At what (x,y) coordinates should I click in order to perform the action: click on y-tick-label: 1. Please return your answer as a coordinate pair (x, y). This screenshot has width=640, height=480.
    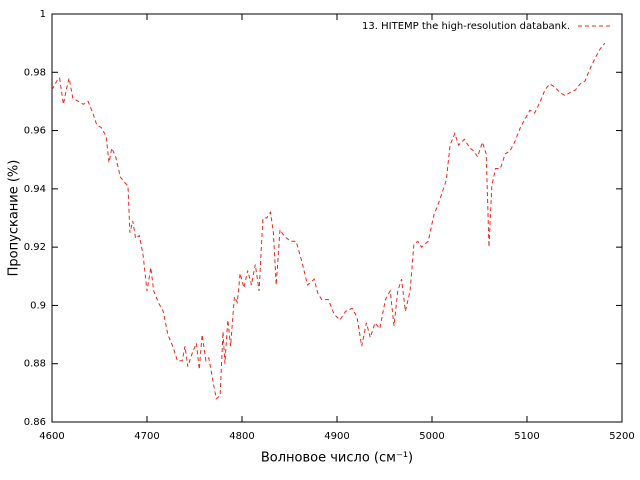
    Looking at the image, I should click on (43, 14).